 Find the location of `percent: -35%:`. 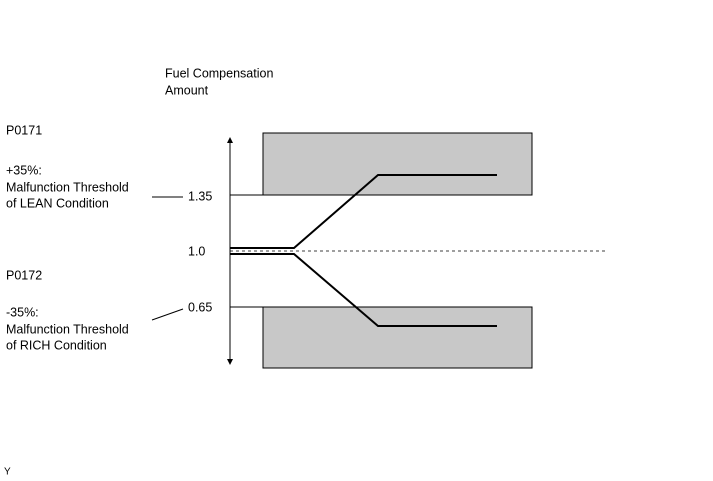

percent: -35%: is located at coordinates (22, 312).